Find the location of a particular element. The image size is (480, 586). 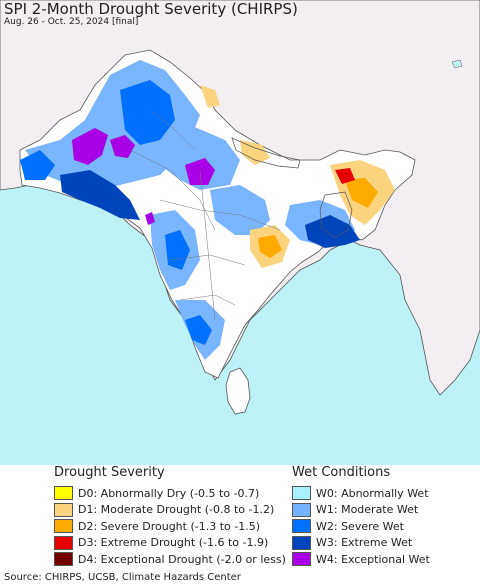

legend-label: D0: Abnormally Dry (-0.5 to -0.7) is located at coordinates (169, 493).